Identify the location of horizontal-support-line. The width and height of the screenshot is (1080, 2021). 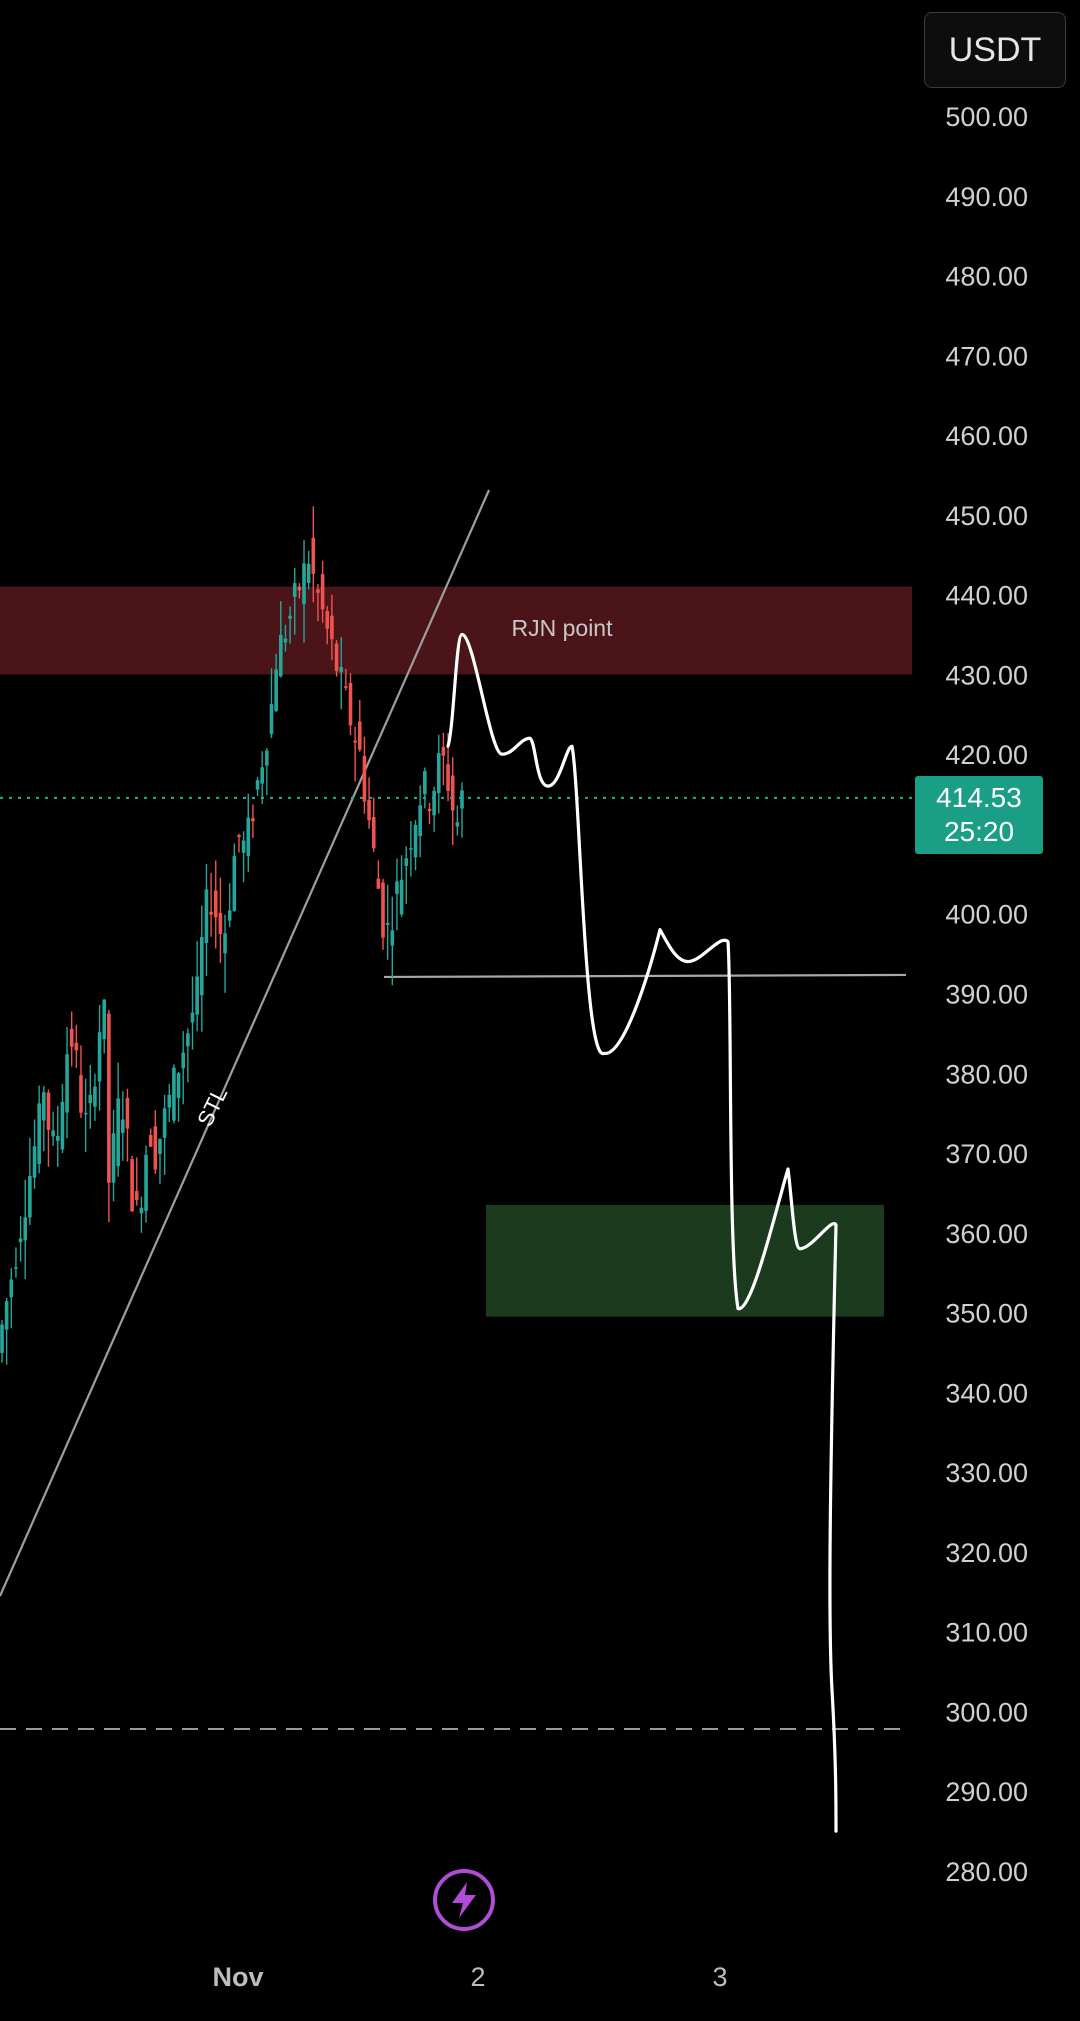
(645, 976).